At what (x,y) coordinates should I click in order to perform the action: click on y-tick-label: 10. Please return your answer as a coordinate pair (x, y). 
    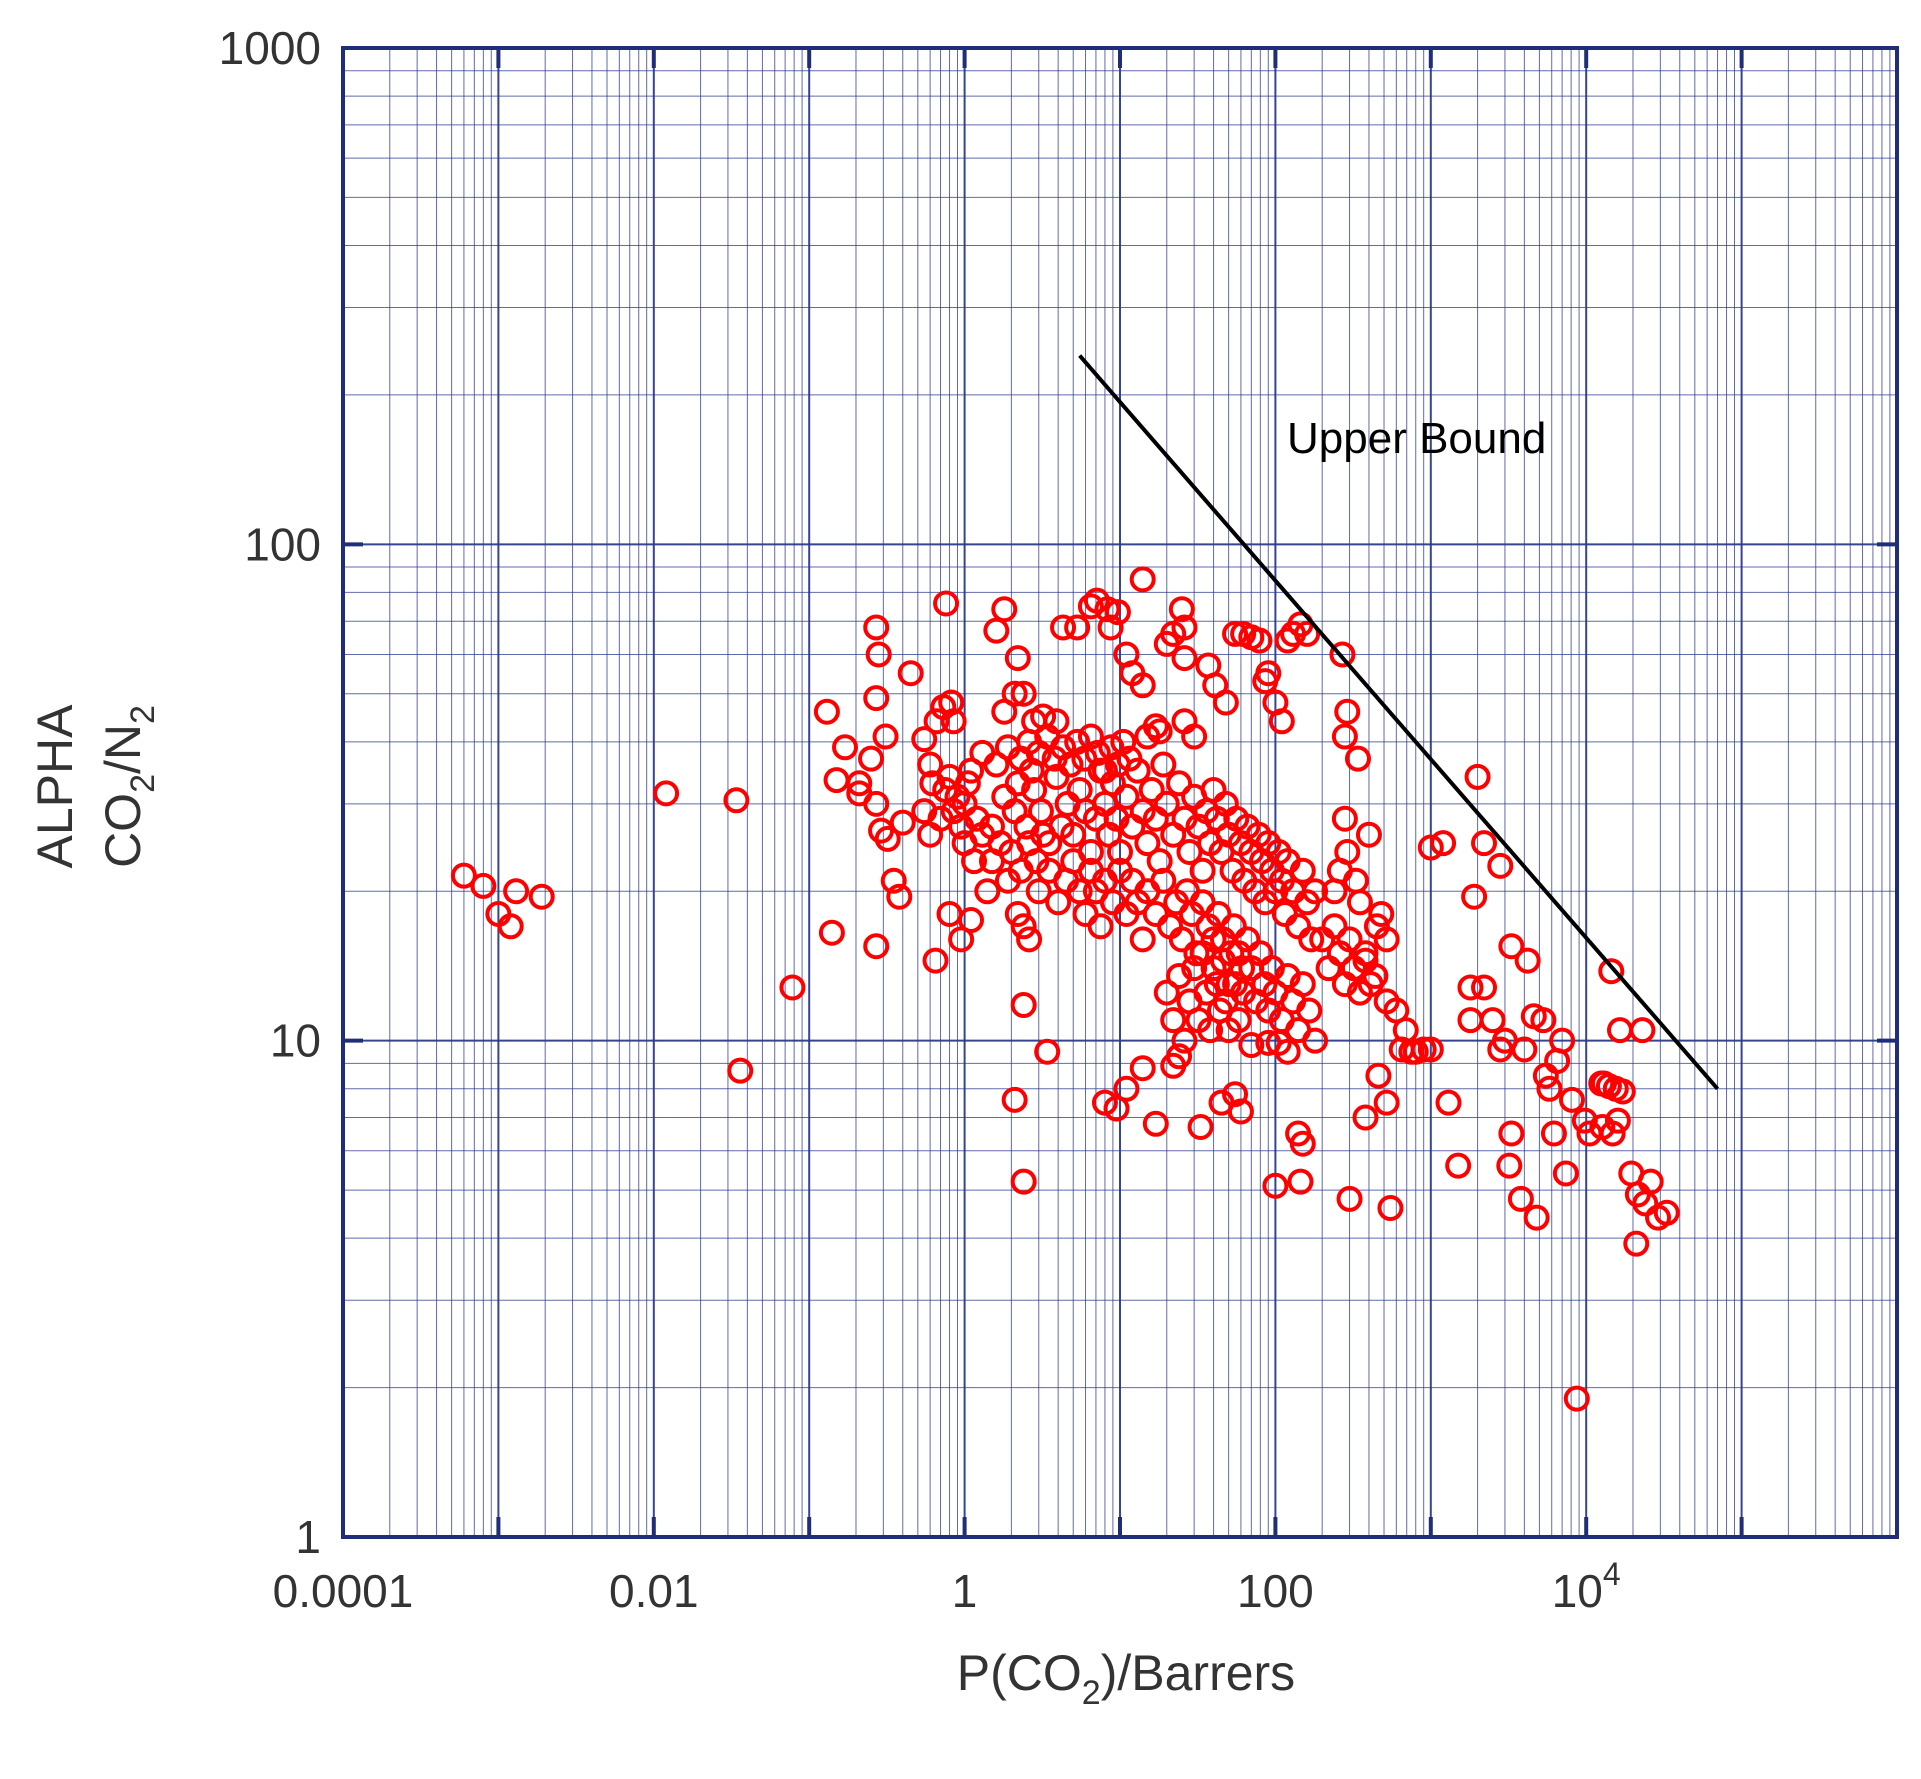
    Looking at the image, I should click on (295, 1041).